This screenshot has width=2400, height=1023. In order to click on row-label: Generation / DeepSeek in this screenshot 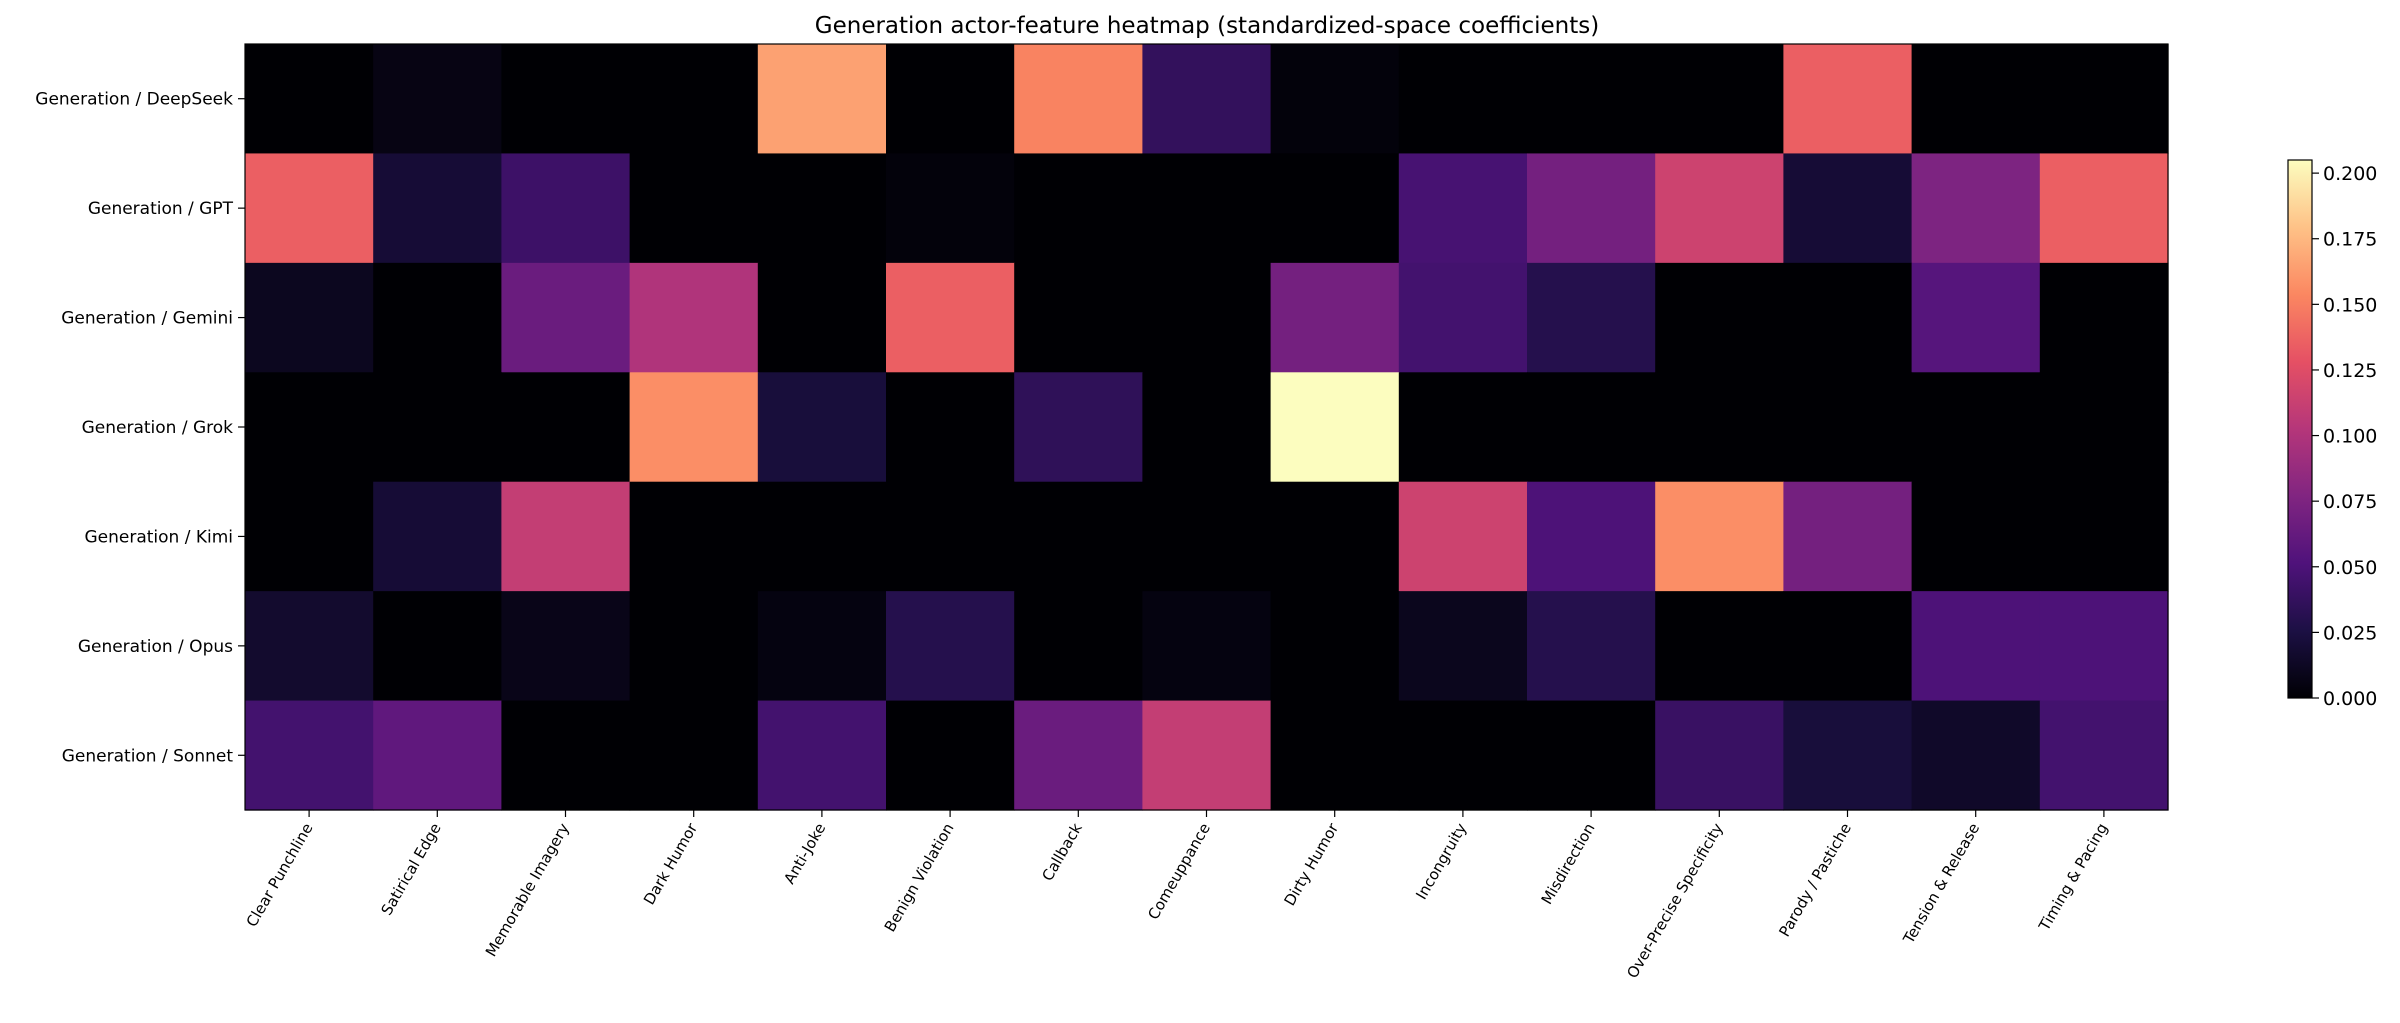, I will do `click(134, 100)`.